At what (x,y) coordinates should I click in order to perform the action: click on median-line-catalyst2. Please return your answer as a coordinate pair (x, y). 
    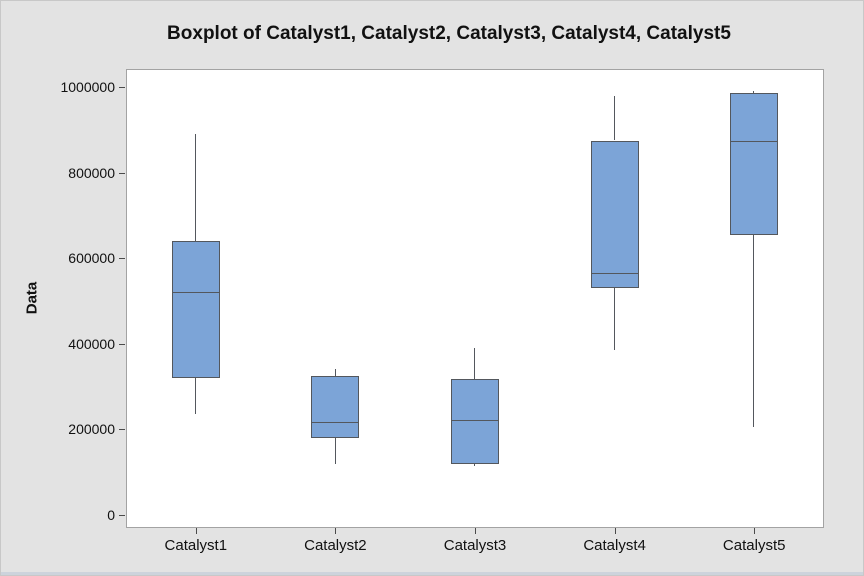
    Looking at the image, I should click on (335, 422).